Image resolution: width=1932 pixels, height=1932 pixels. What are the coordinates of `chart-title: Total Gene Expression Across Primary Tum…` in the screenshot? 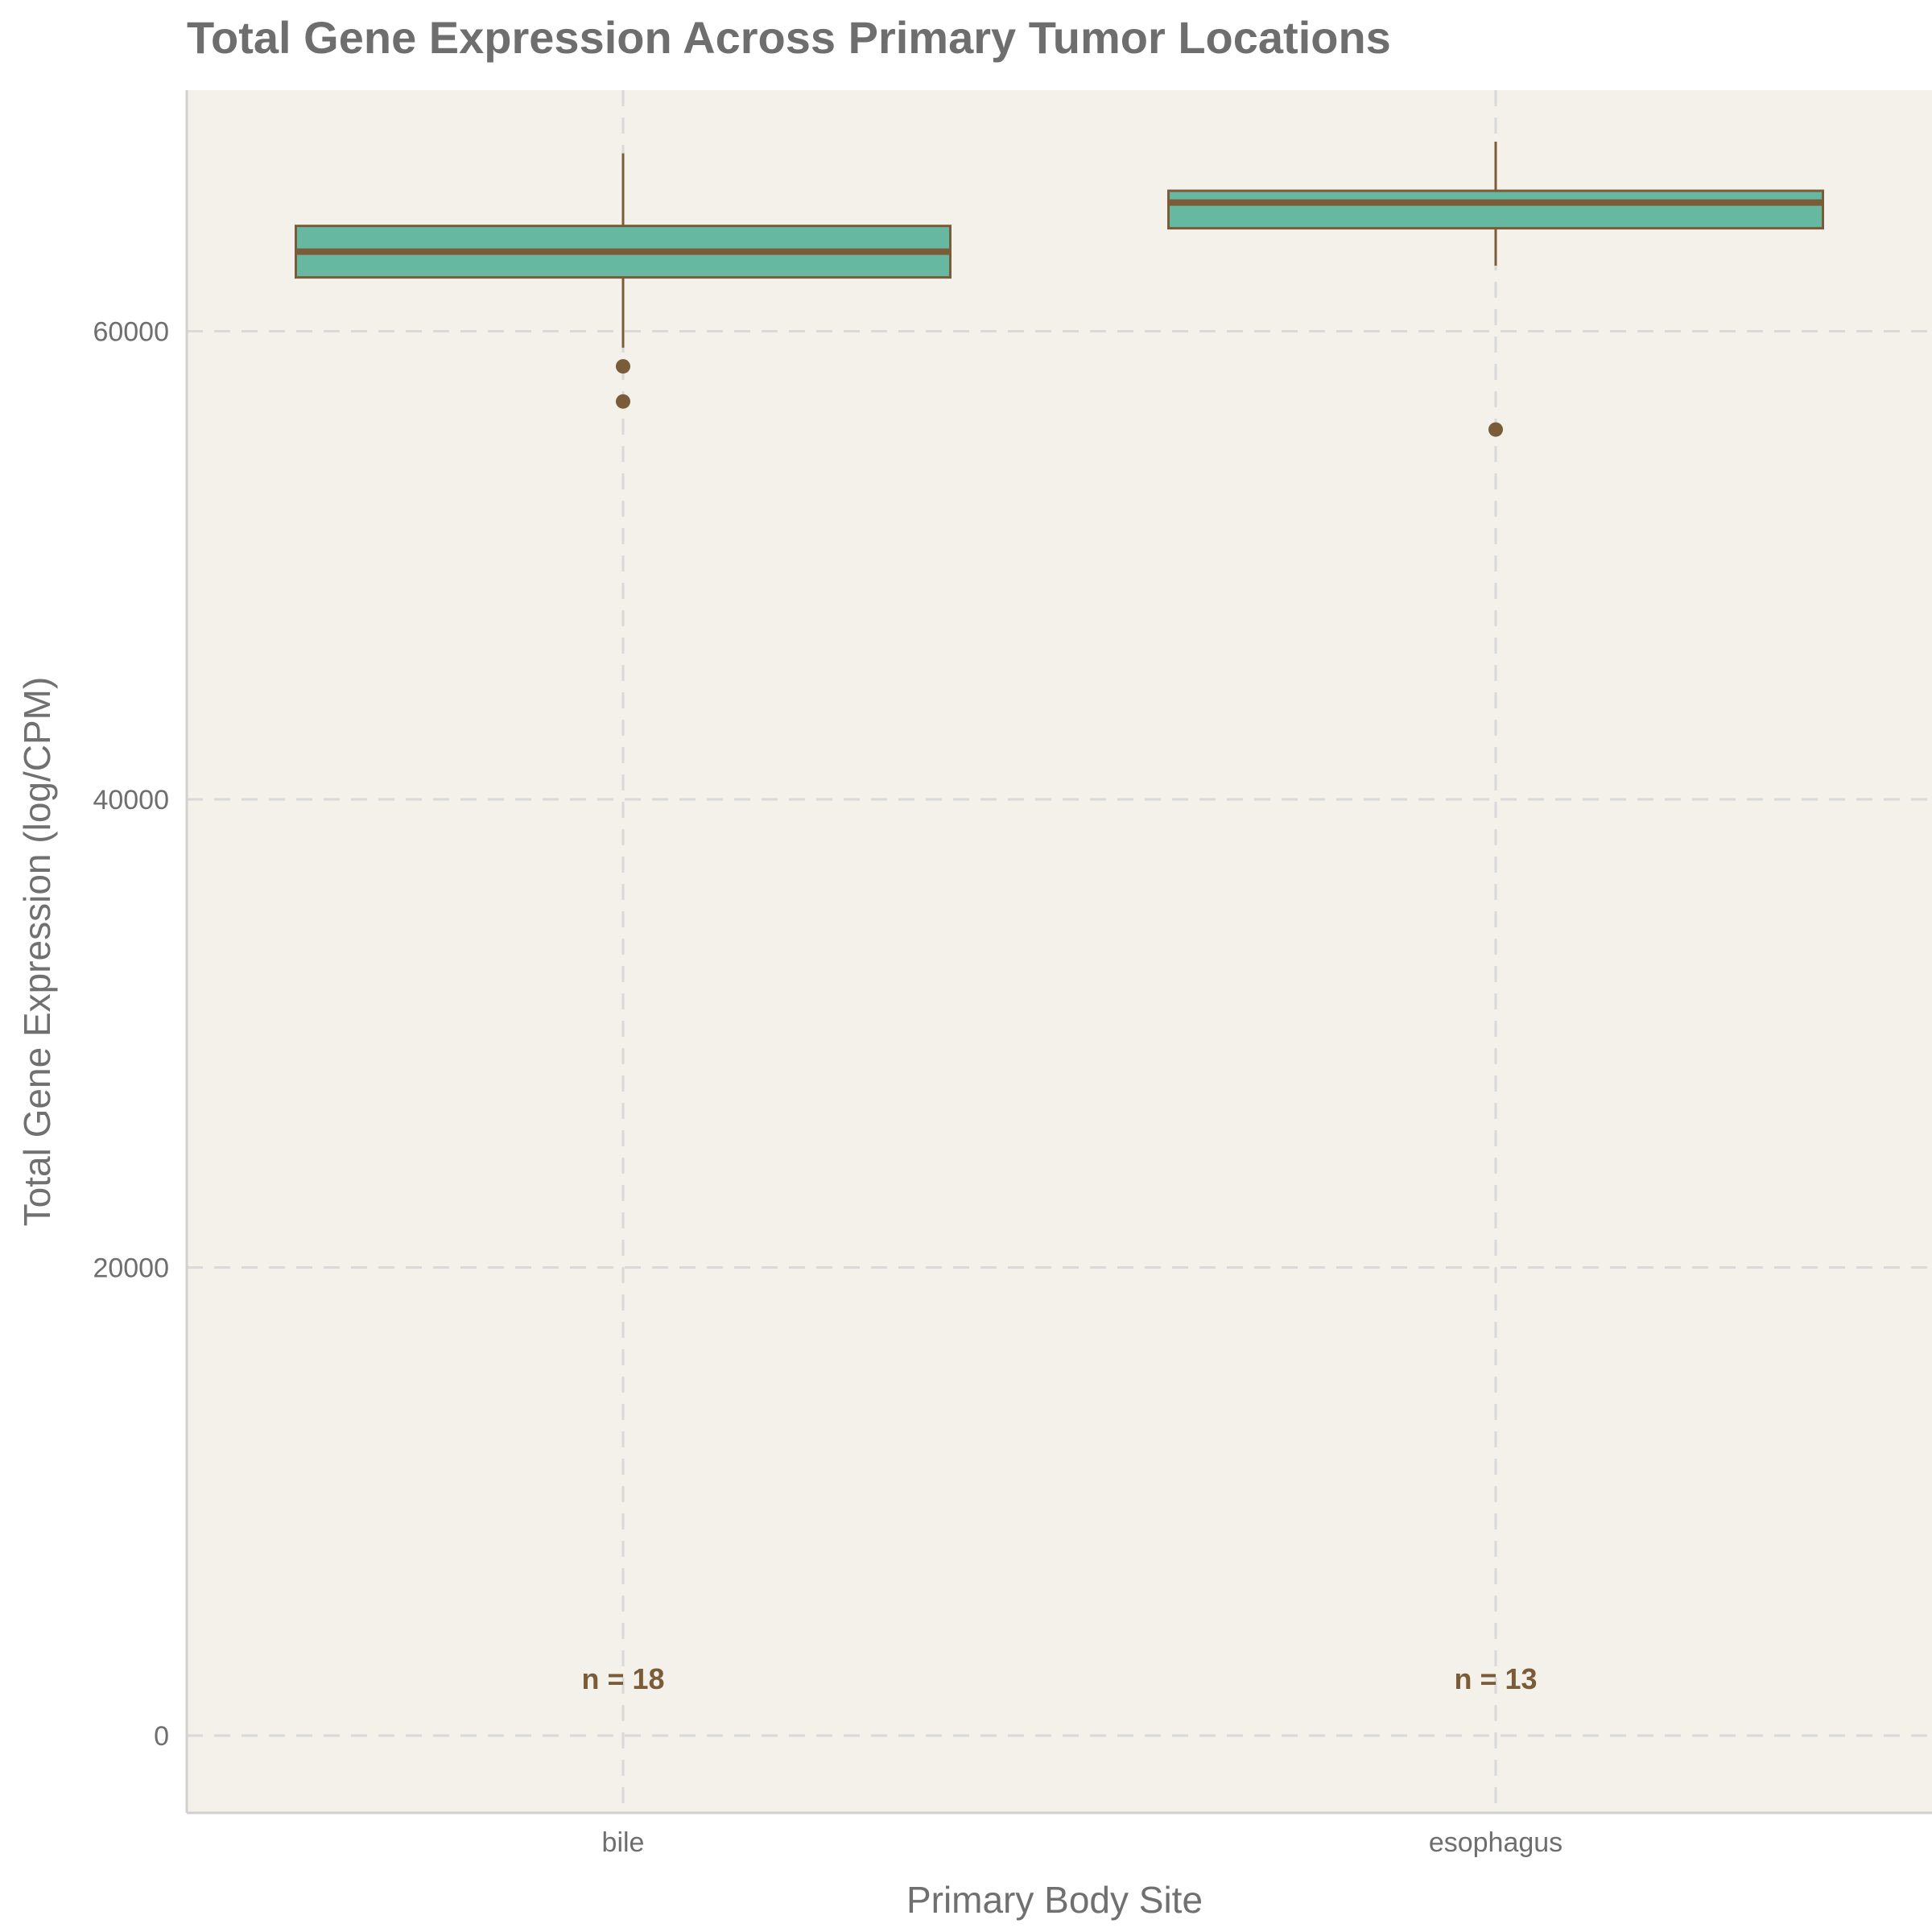 It's located at (789, 37).